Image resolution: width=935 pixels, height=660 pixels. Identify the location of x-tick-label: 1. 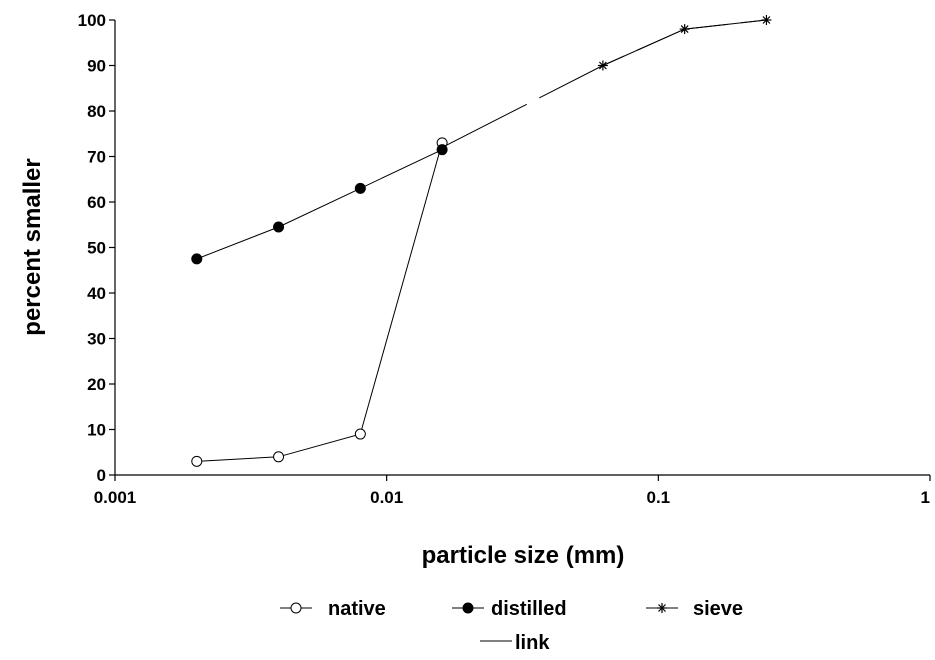
(925, 497).